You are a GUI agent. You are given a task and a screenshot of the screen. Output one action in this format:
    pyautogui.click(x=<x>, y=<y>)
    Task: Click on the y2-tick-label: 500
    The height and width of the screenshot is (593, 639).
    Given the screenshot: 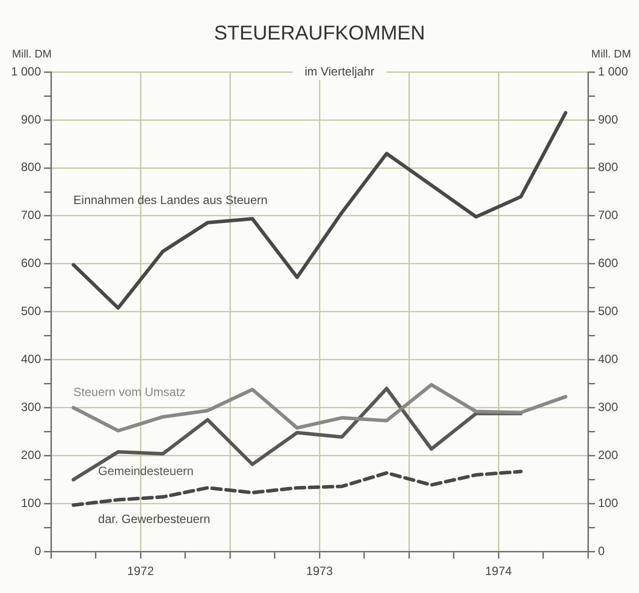 What is the action you would take?
    pyautogui.click(x=608, y=311)
    